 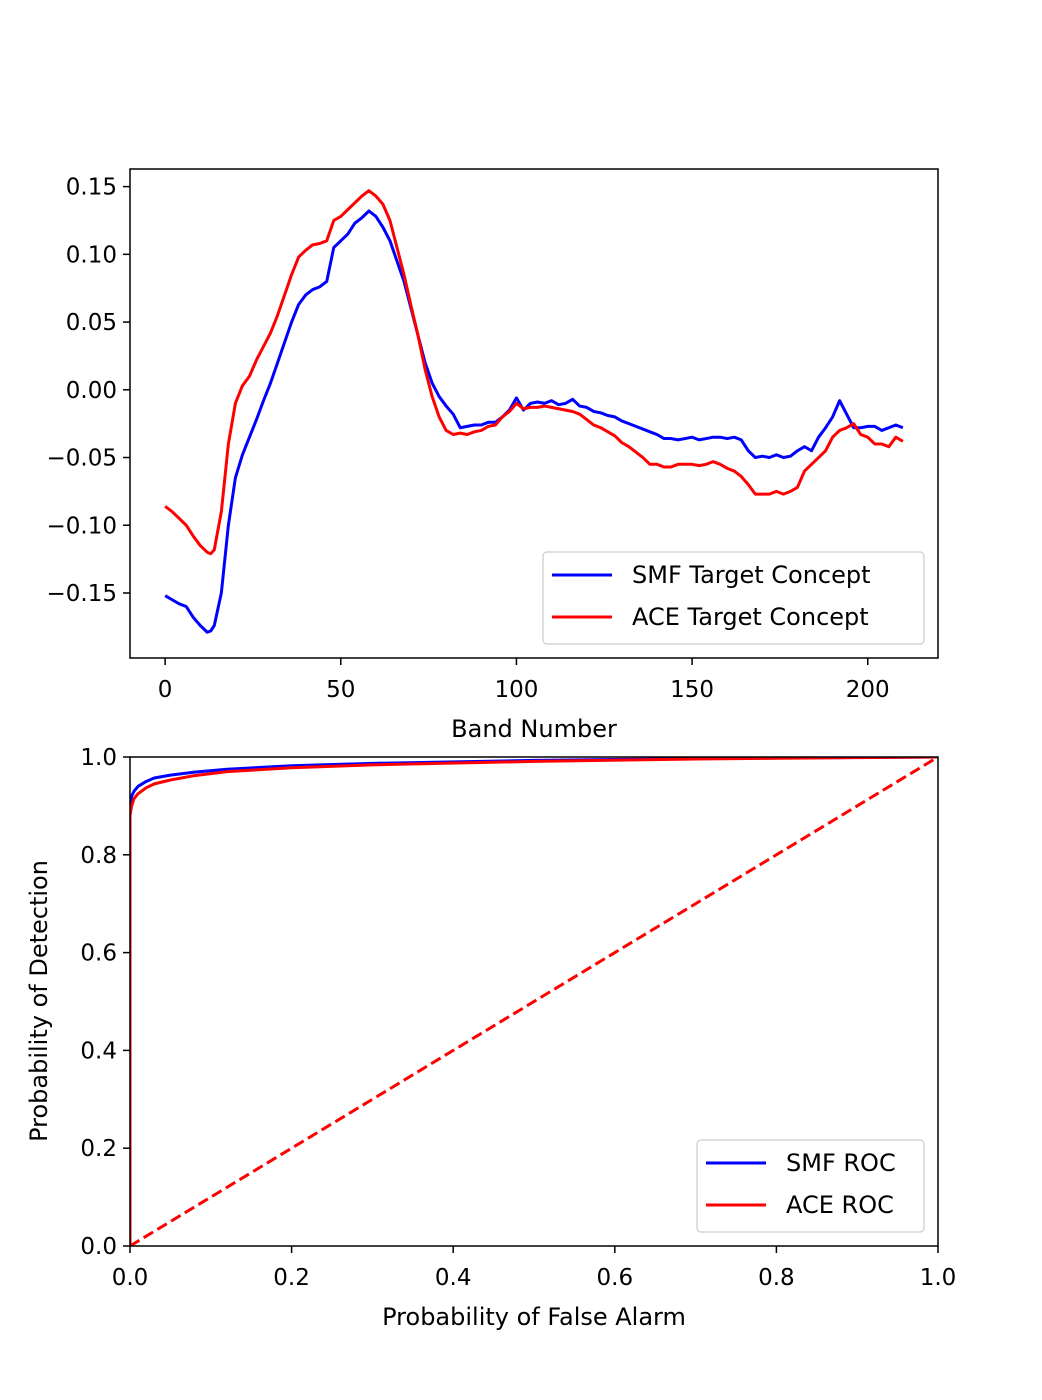 What do you see at coordinates (615, 1278) in the screenshot?
I see `roc-x-tick-label: 0.6` at bounding box center [615, 1278].